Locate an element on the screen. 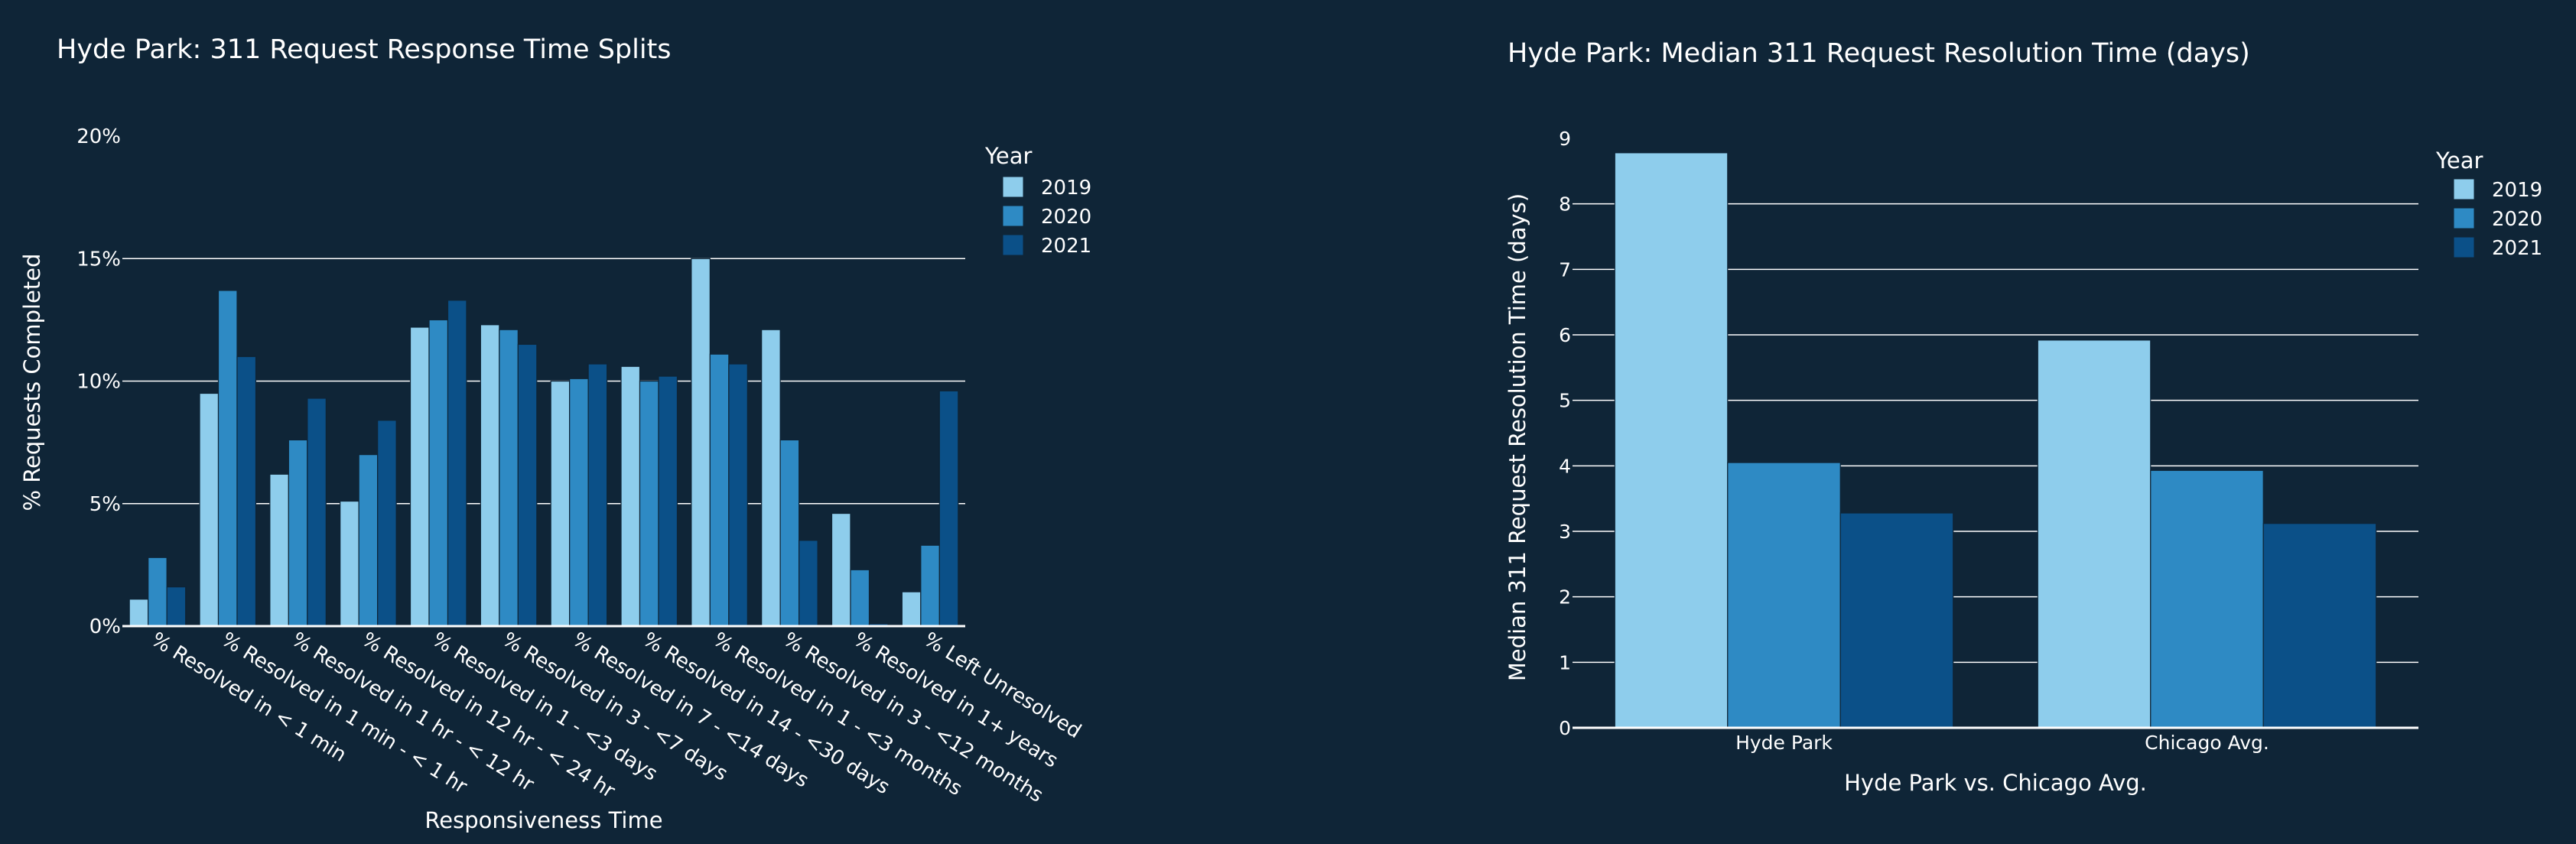 Image resolution: width=2576 pixels, height=844 pixels. y-axis-ticks: 0% 5% 10% 15% 20% is located at coordinates (98, 381).